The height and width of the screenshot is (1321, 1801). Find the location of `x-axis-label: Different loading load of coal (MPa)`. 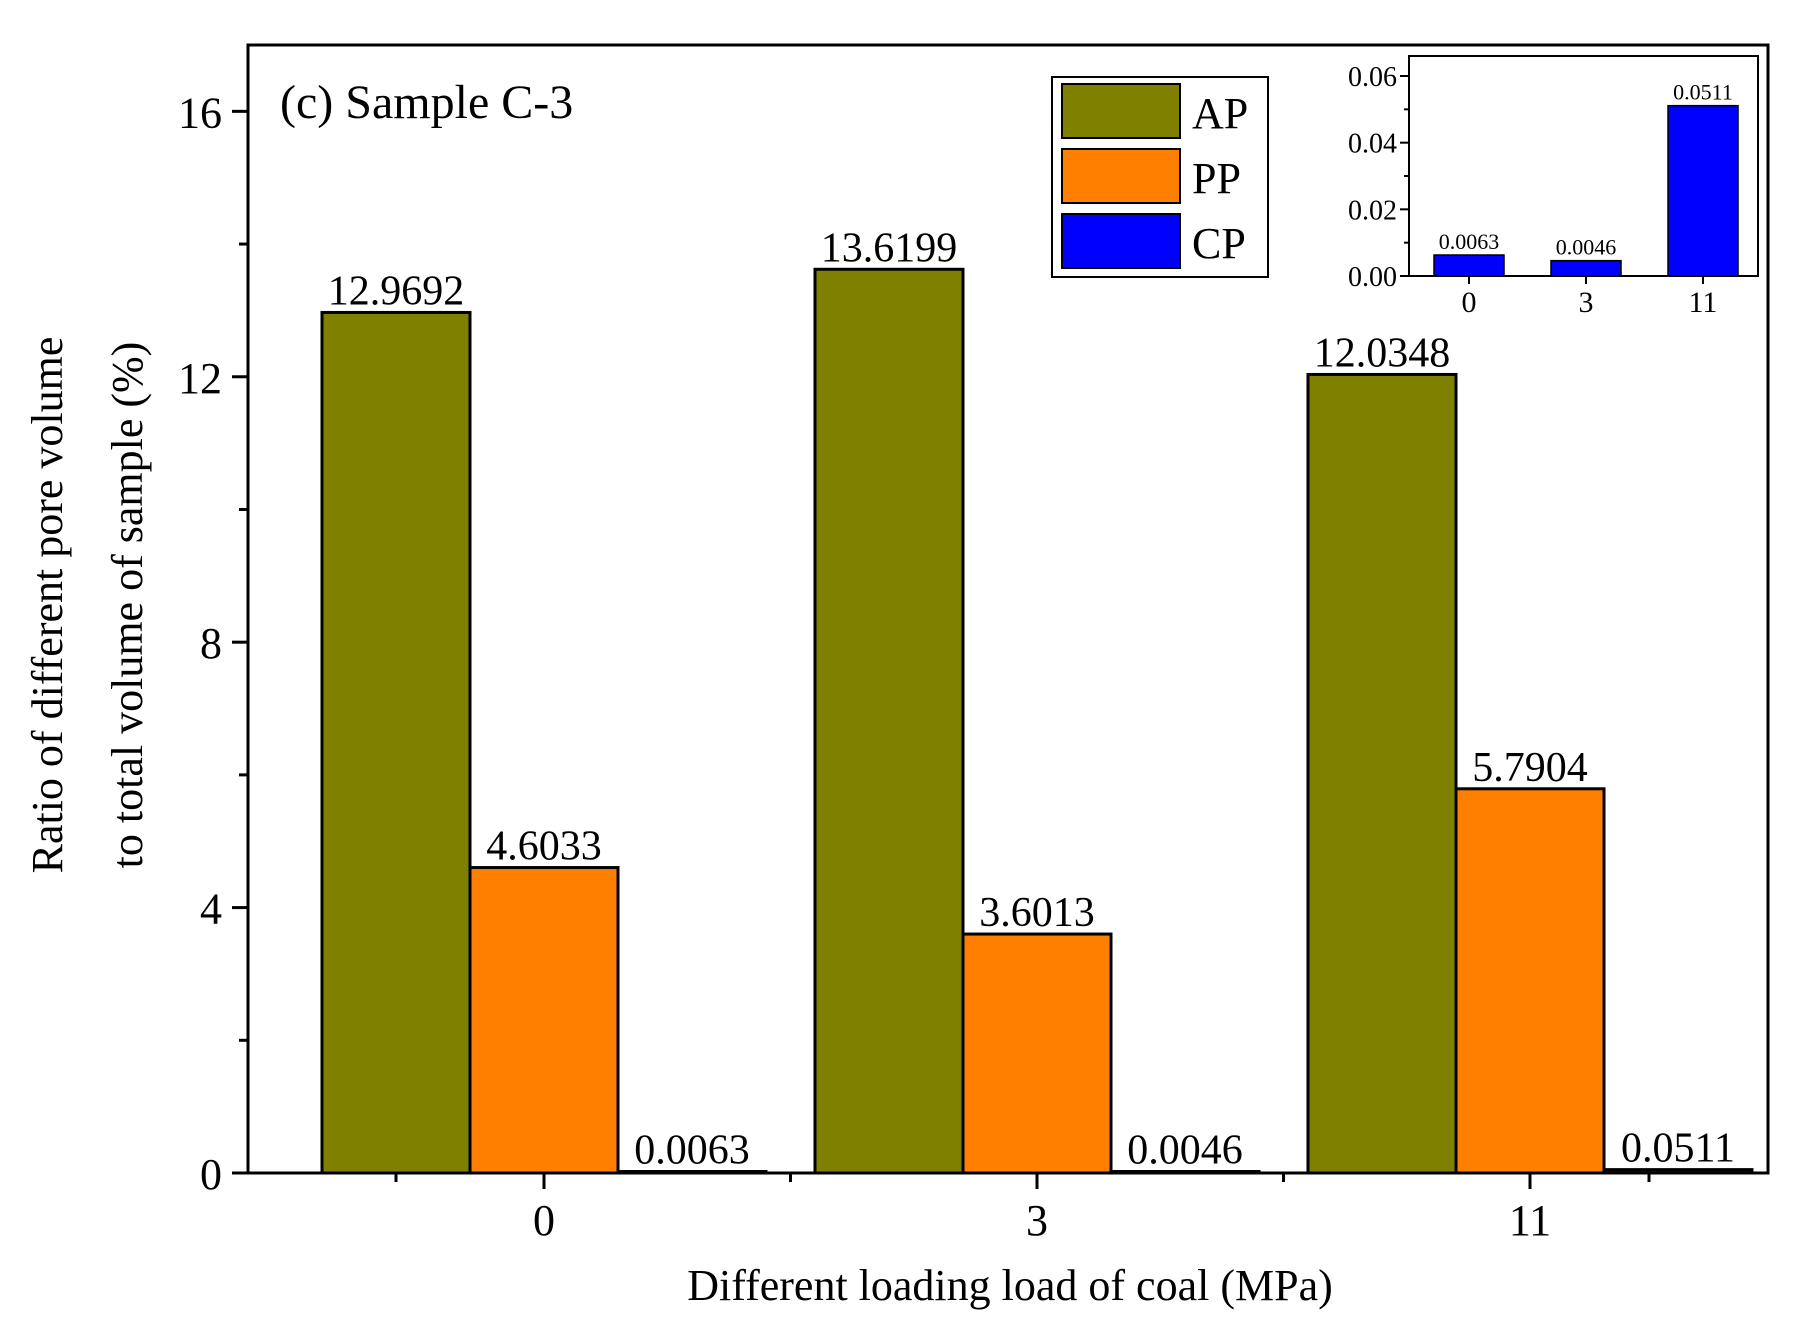

x-axis-label: Different loading load of coal (MPa) is located at coordinates (1010, 1285).